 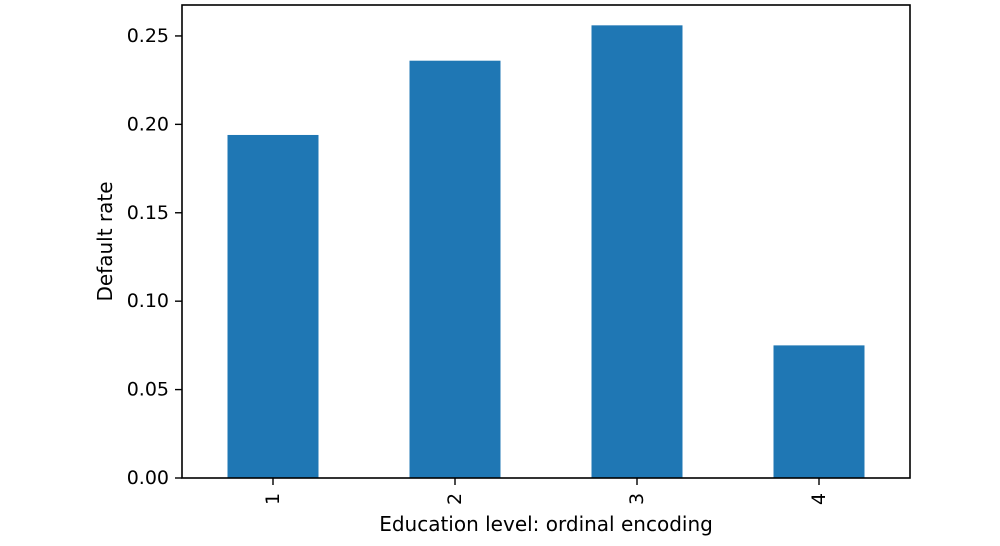 What do you see at coordinates (819, 499) in the screenshot?
I see `x-tick-label: 4` at bounding box center [819, 499].